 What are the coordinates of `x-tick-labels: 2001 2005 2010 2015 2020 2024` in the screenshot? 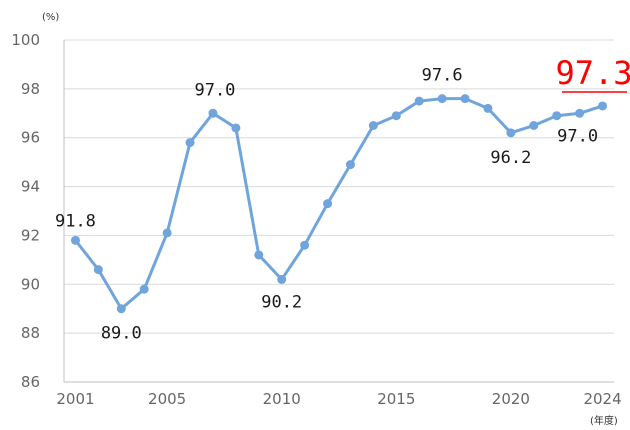 It's located at (338, 399).